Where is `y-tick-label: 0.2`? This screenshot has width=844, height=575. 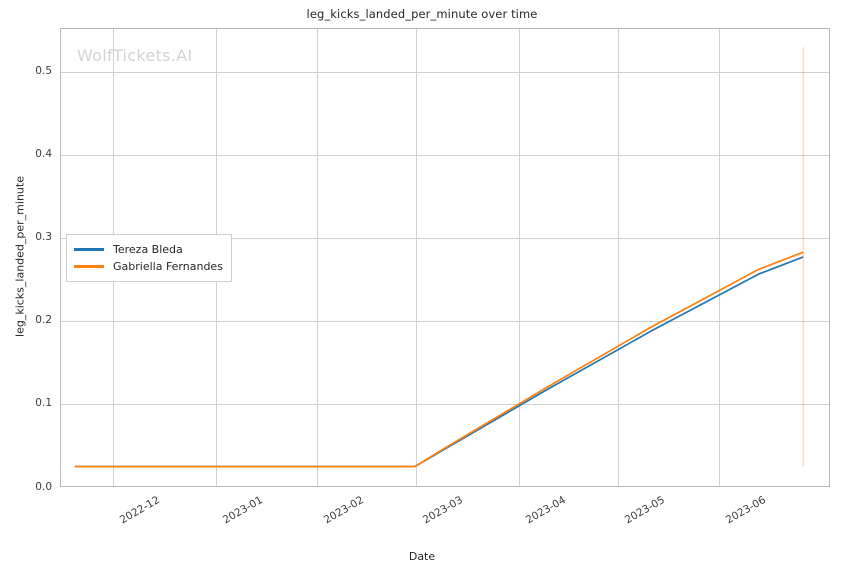
y-tick-label: 0.2 is located at coordinates (43, 320).